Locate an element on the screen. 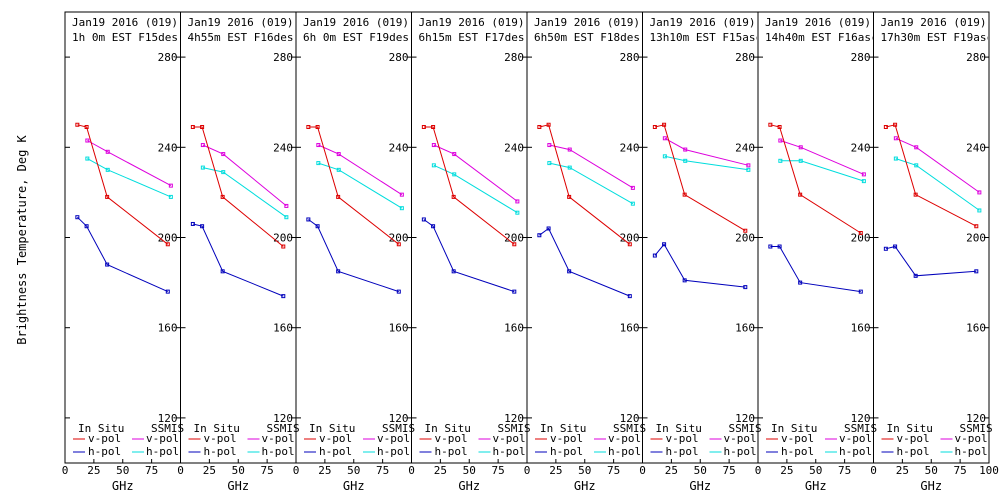  panel-titles: Jan19 2016 (019) 4h55m EST F16des is located at coordinates (241, 30).